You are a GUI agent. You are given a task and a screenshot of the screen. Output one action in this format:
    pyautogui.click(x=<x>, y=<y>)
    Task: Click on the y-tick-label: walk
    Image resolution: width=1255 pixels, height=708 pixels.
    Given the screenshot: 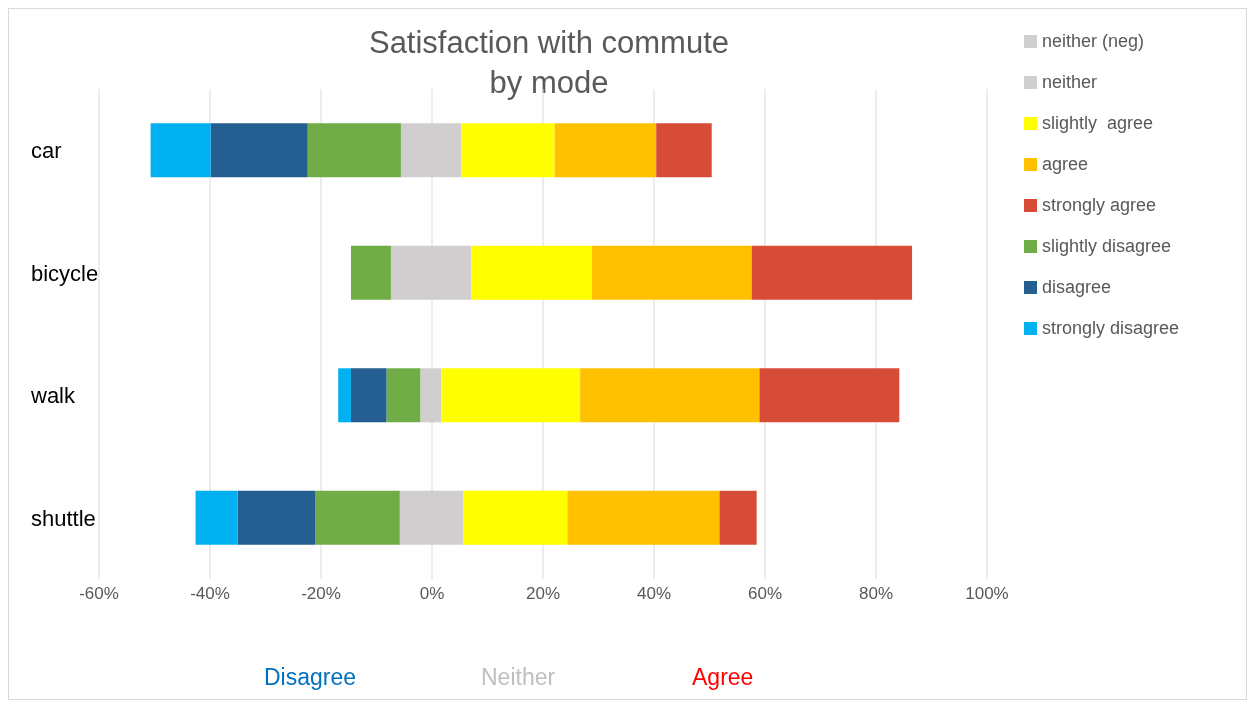 What is the action you would take?
    pyautogui.click(x=53, y=396)
    